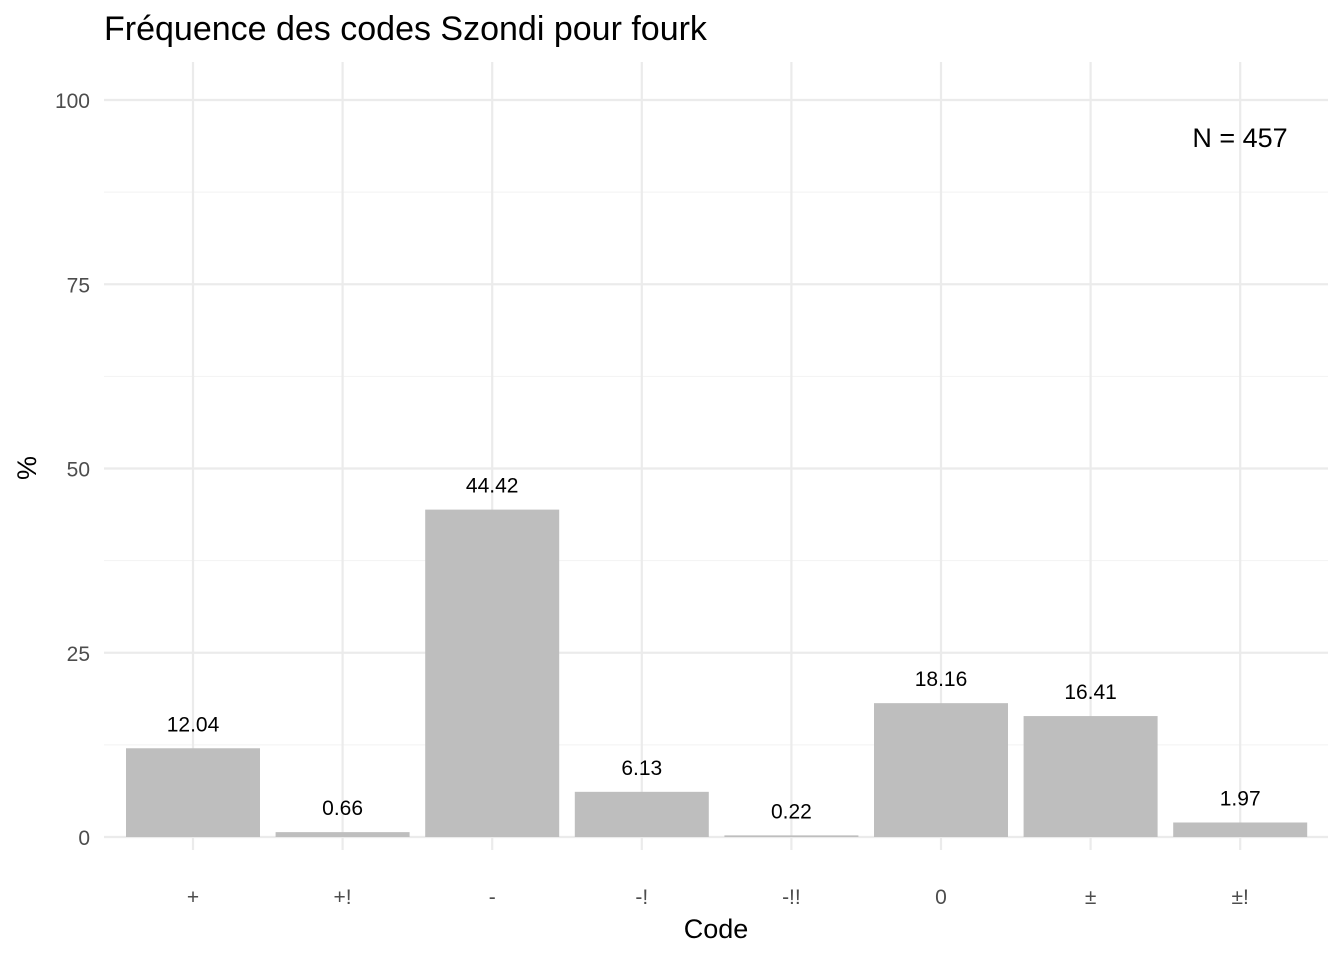  What do you see at coordinates (193, 724) in the screenshot?
I see `bar-value-label: 12.04` at bounding box center [193, 724].